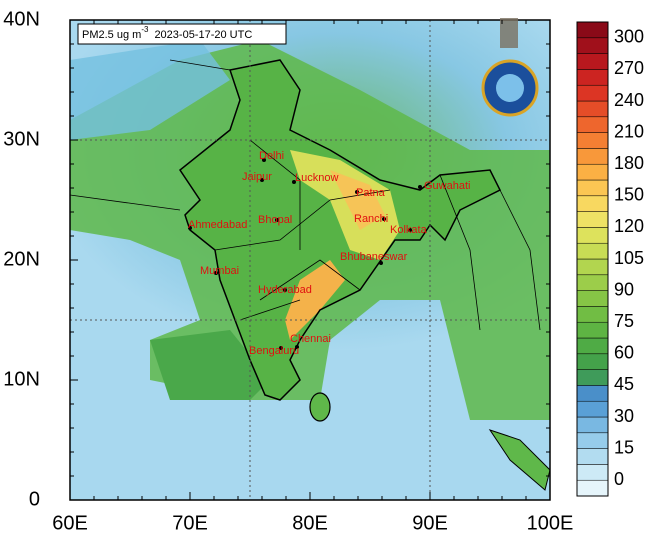 This screenshot has width=649, height=554. Describe the element at coordinates (21, 139) in the screenshot. I see `y-tick-label: 30N` at that location.